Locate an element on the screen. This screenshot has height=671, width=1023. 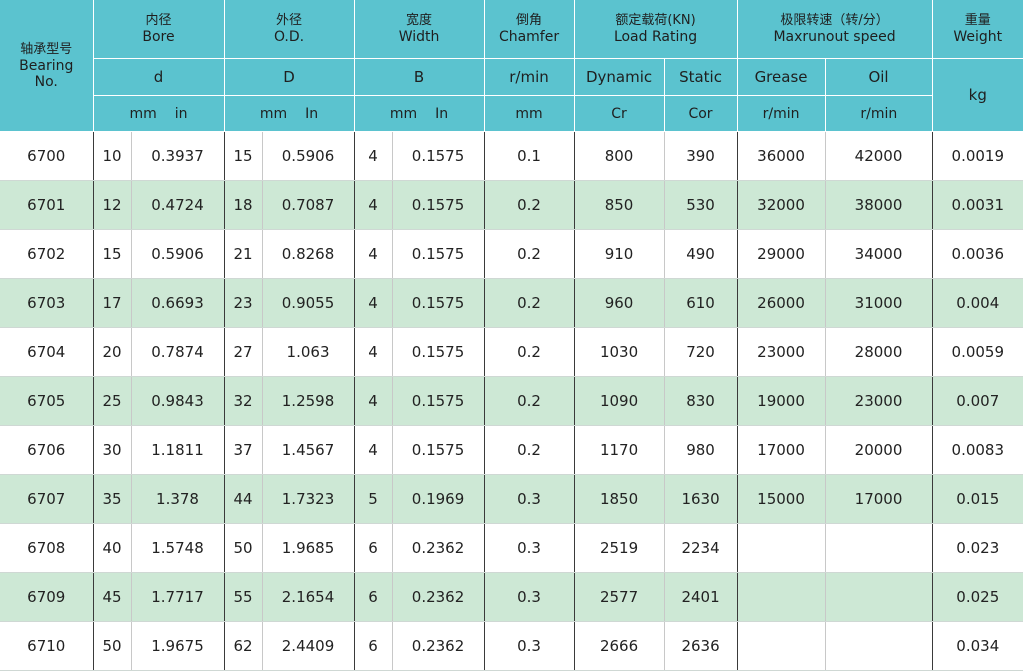
bearing-no-cell: 6706 is located at coordinates (47, 450).